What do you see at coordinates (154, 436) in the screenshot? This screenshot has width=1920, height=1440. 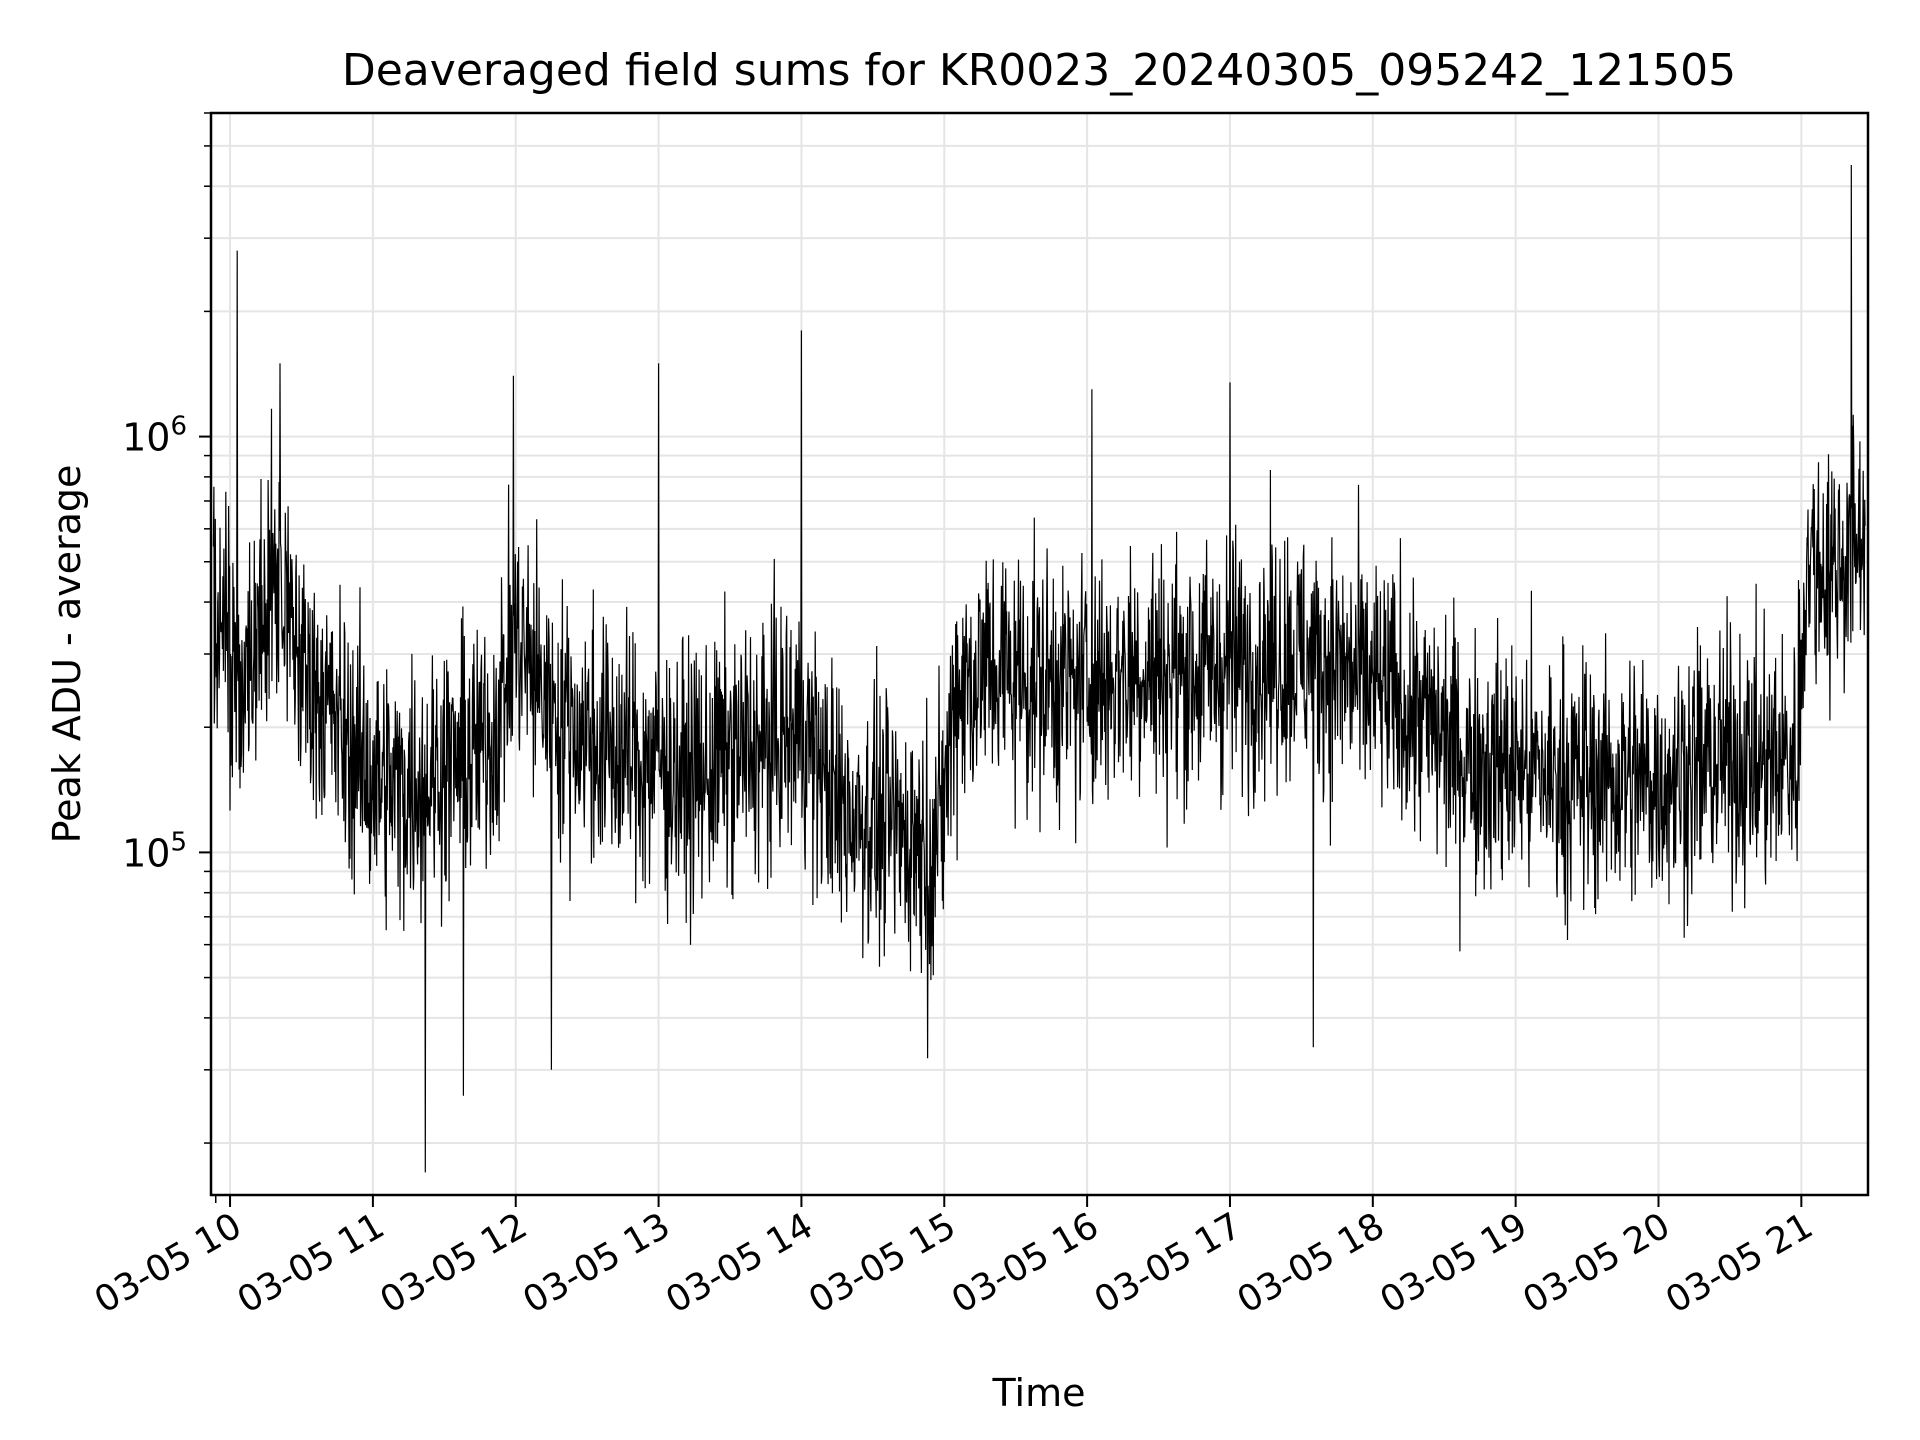 I see `y-tick-label: 106` at bounding box center [154, 436].